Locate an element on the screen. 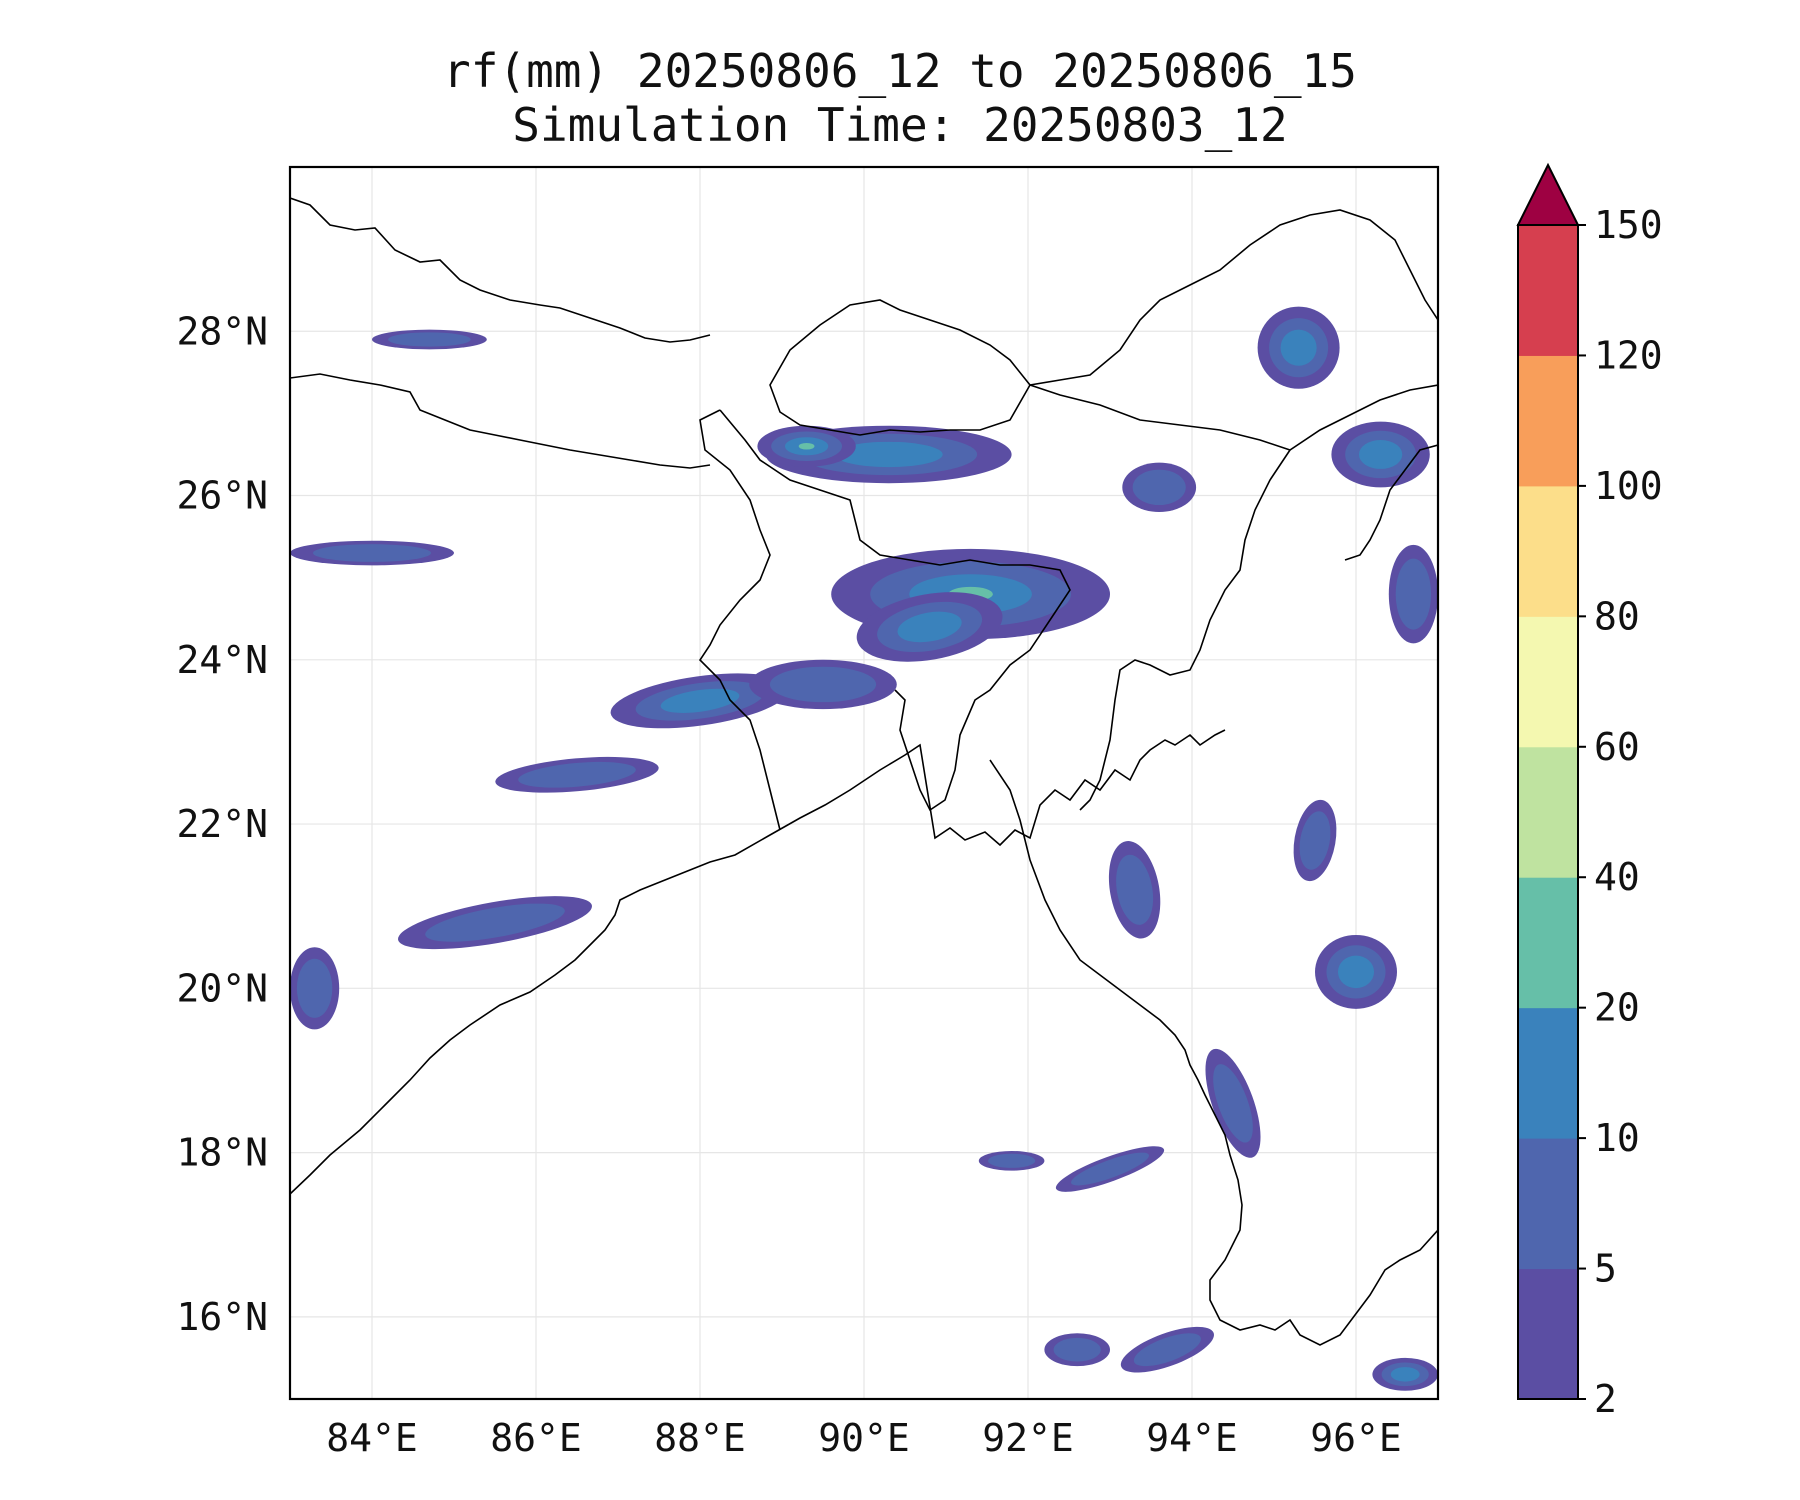  y-tick-label: 16°N is located at coordinates (222, 1317).